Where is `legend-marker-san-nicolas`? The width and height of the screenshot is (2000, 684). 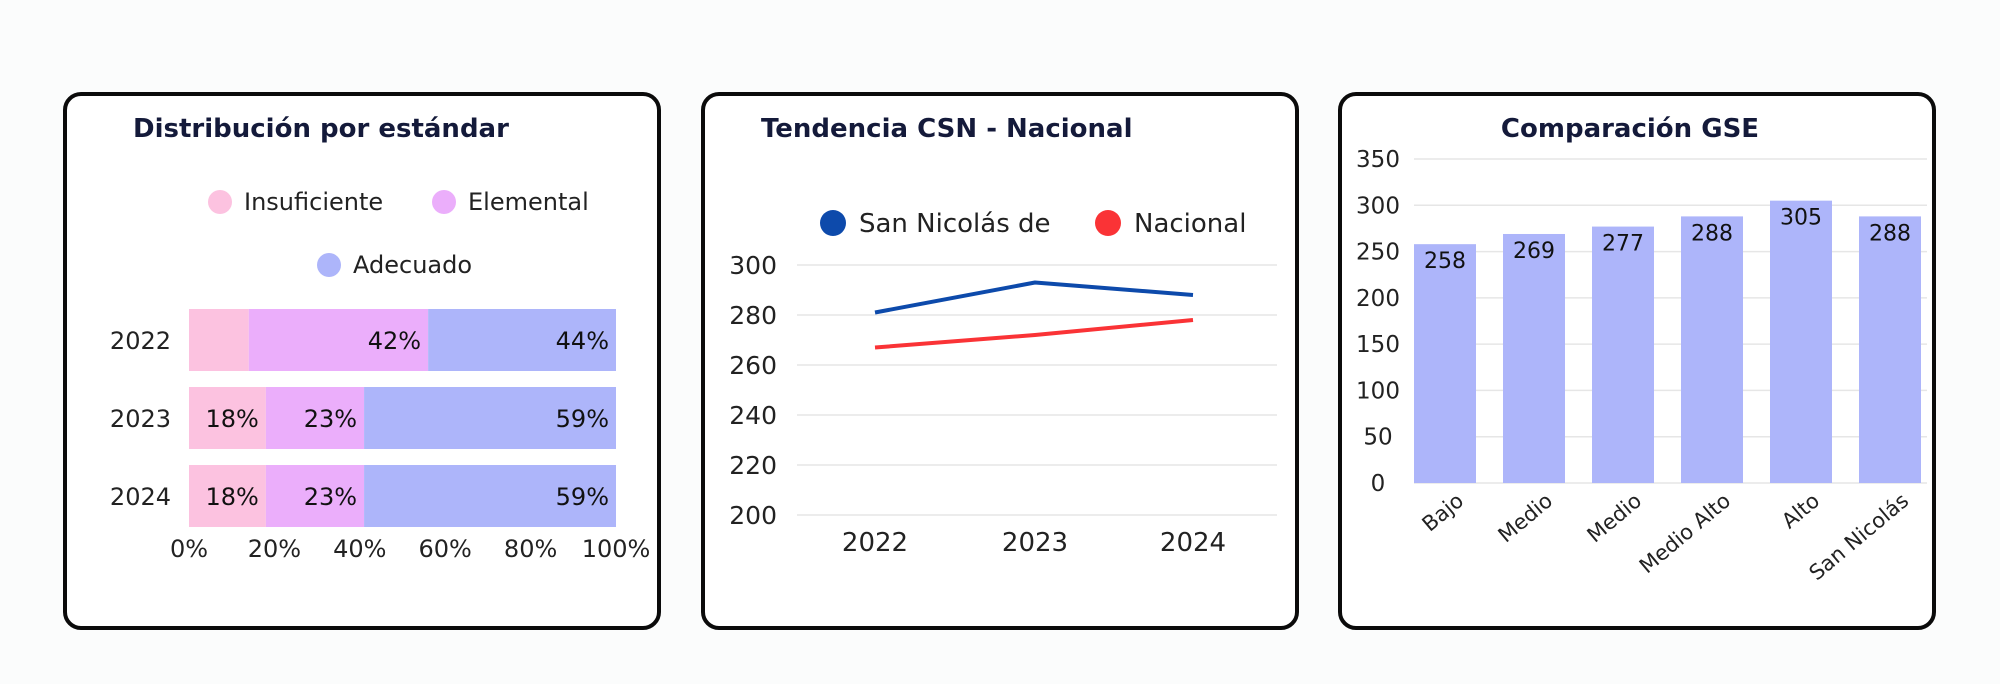 legend-marker-san-nicolas is located at coordinates (833, 223).